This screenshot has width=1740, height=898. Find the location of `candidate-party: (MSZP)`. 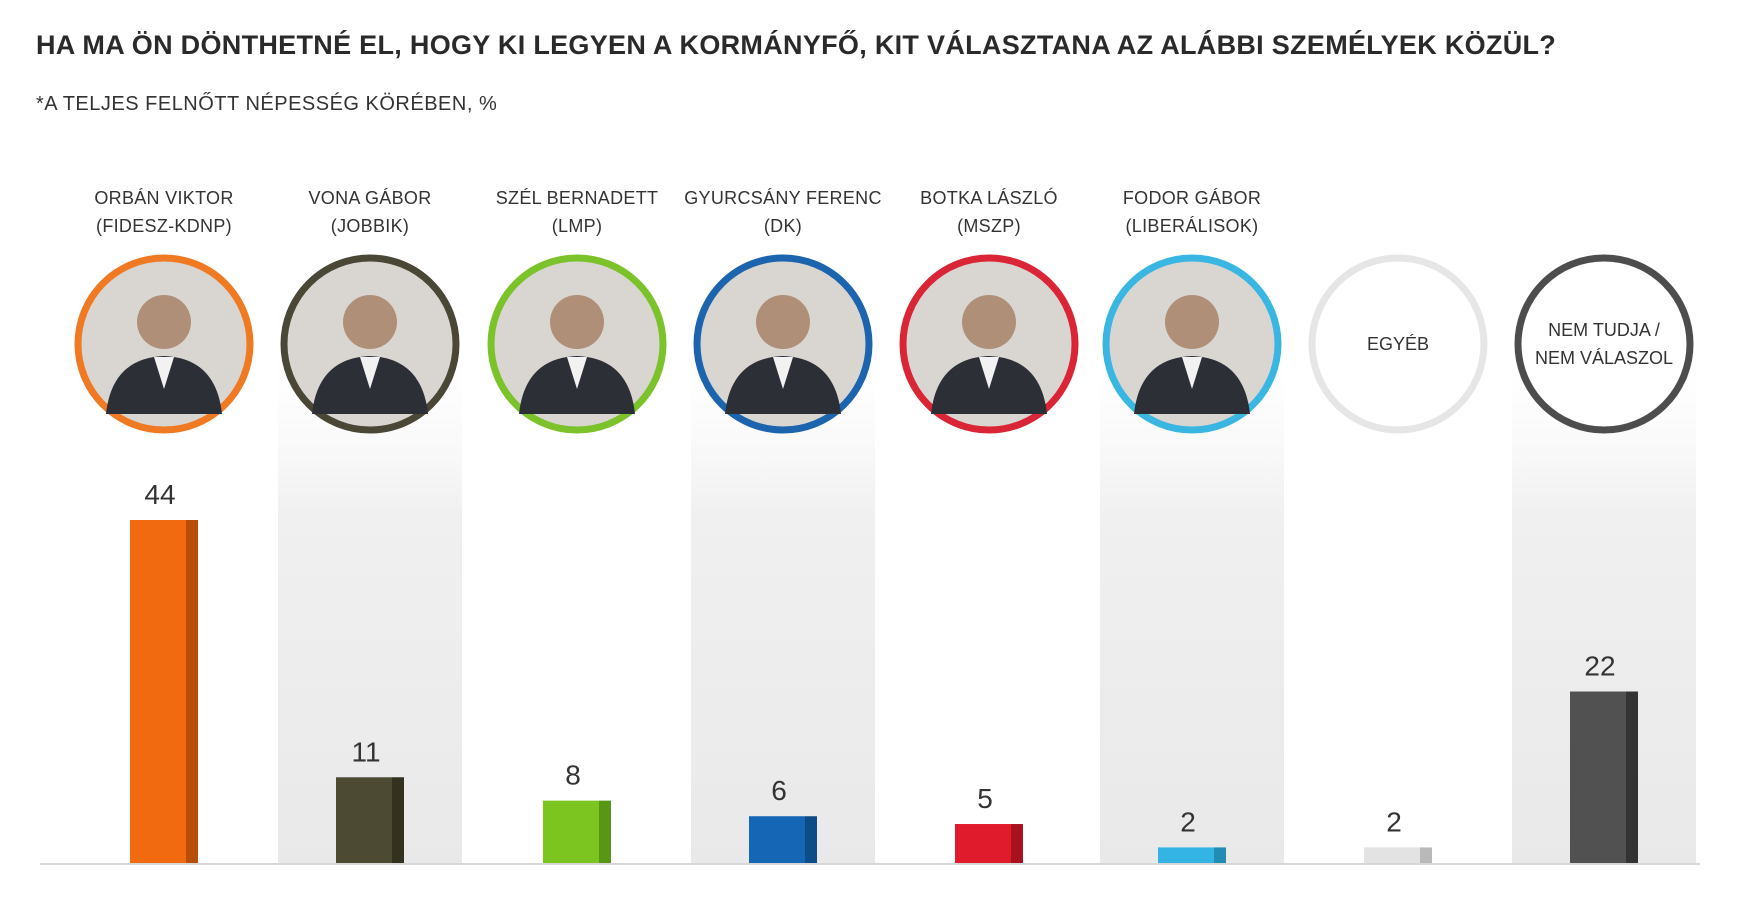

candidate-party: (MSZP) is located at coordinates (989, 226).